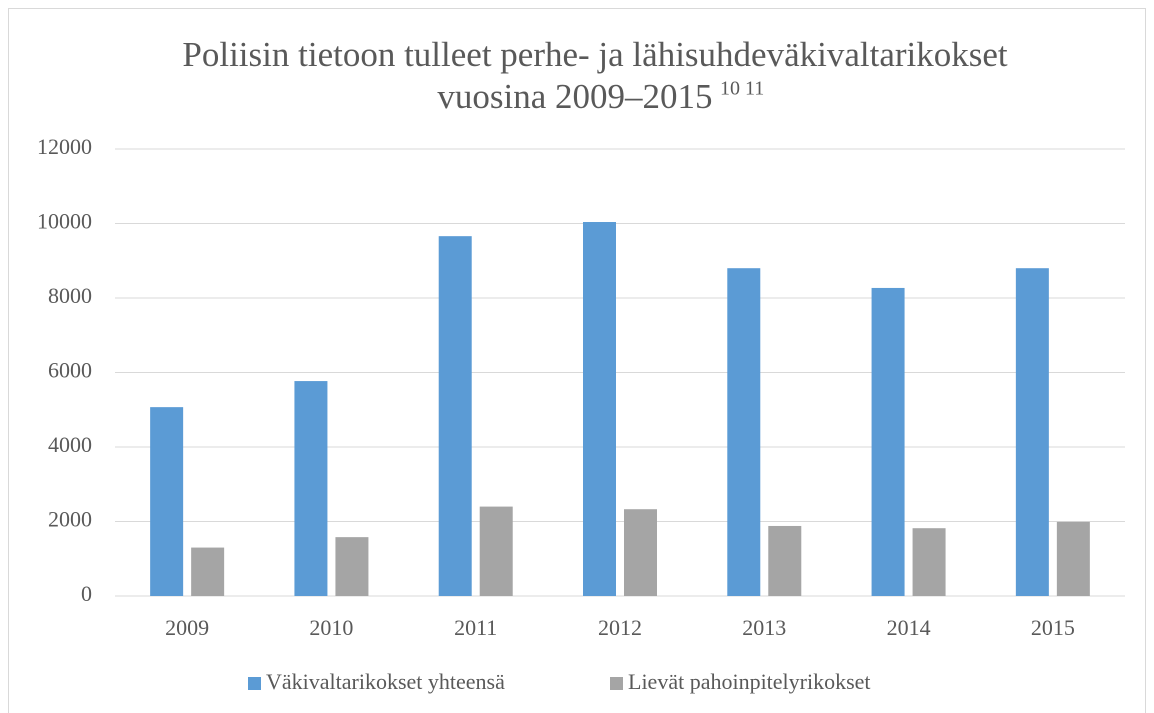 This screenshot has width=1154, height=713. What do you see at coordinates (742, 89) in the screenshot?
I see `title-note: 10 11` at bounding box center [742, 89].